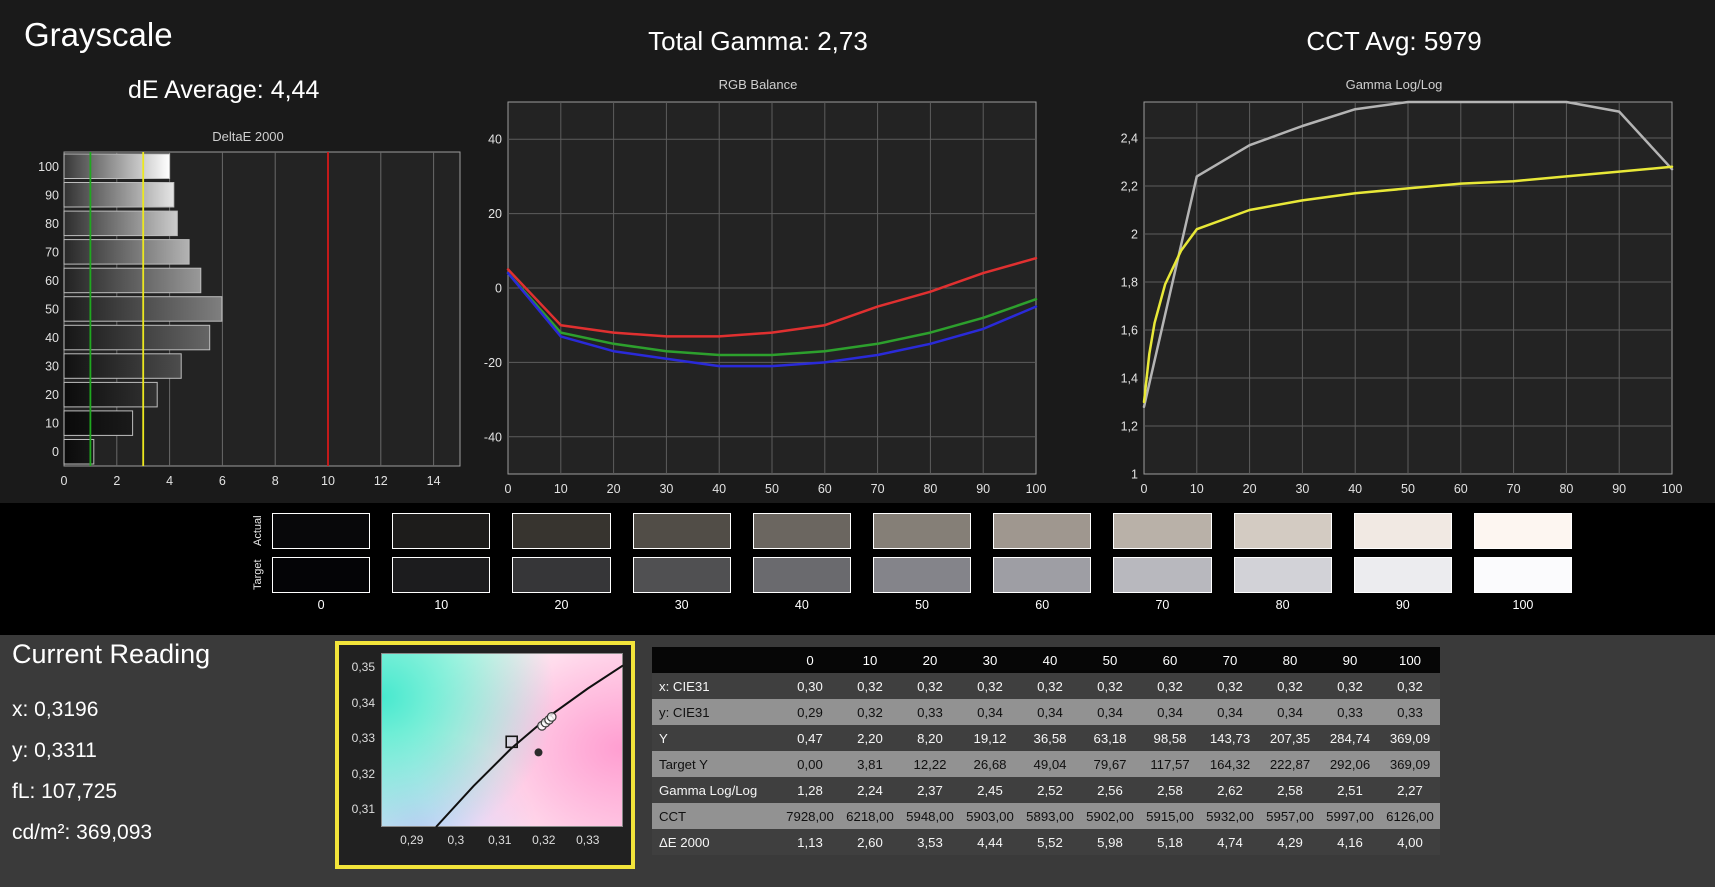  What do you see at coordinates (493, 437) in the screenshot?
I see `svg-text: -40` at bounding box center [493, 437].